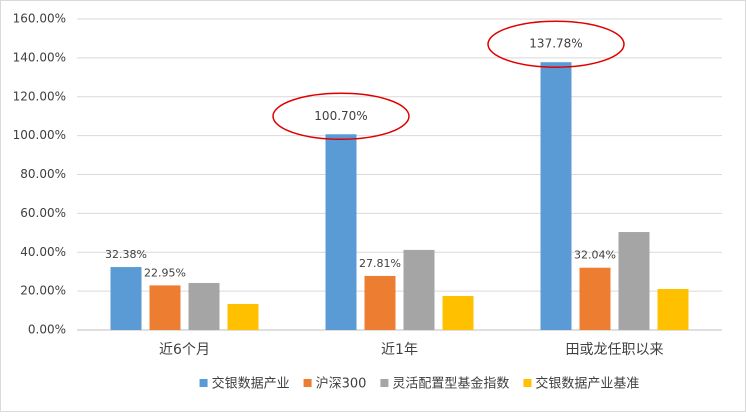 The height and width of the screenshot is (416, 746). Describe the element at coordinates (341, 384) in the screenshot. I see `legend-label: 沪深300` at that location.